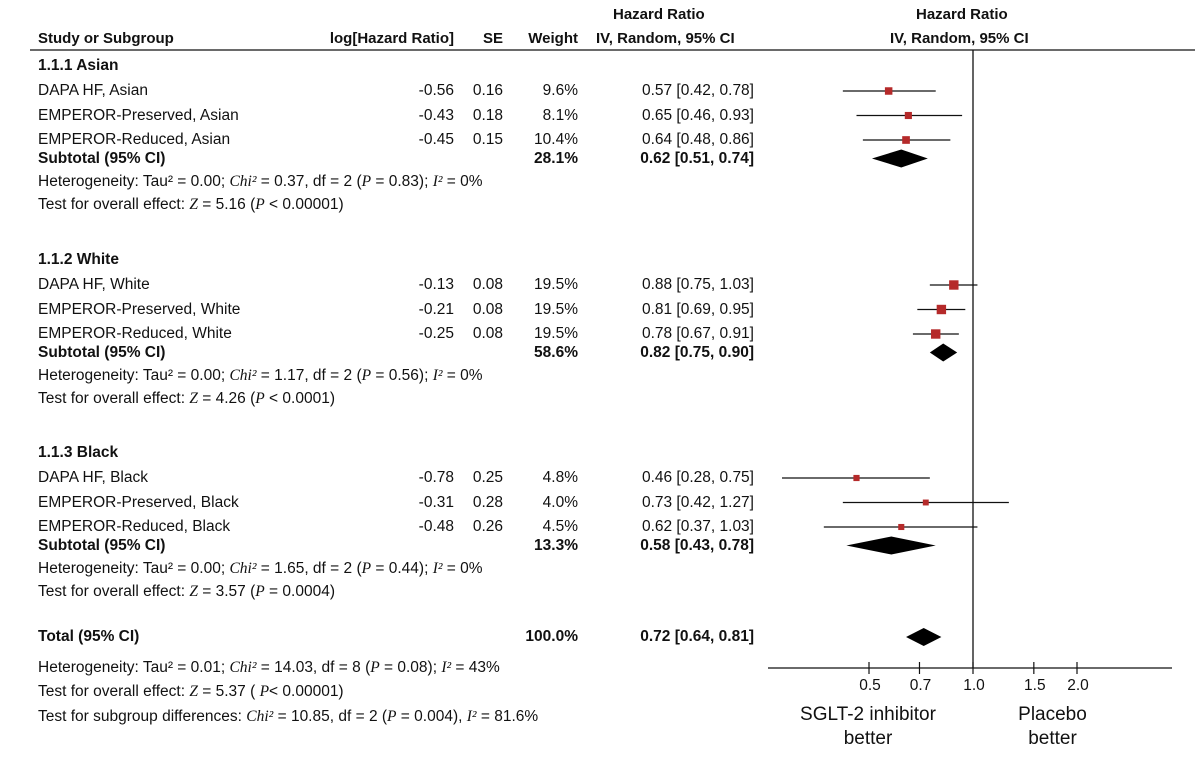 This screenshot has width=1200, height=763. Describe the element at coordinates (375, 667) in the screenshot. I see `total-heterogeneity-line-p: P` at that location.